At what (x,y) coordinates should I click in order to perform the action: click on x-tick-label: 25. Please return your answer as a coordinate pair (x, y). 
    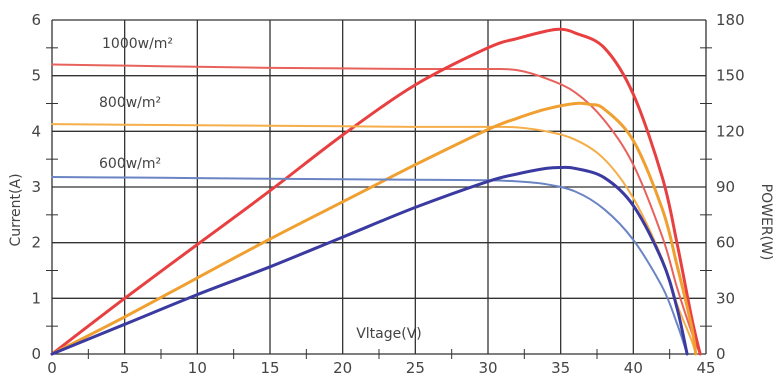
    Looking at the image, I should click on (415, 367).